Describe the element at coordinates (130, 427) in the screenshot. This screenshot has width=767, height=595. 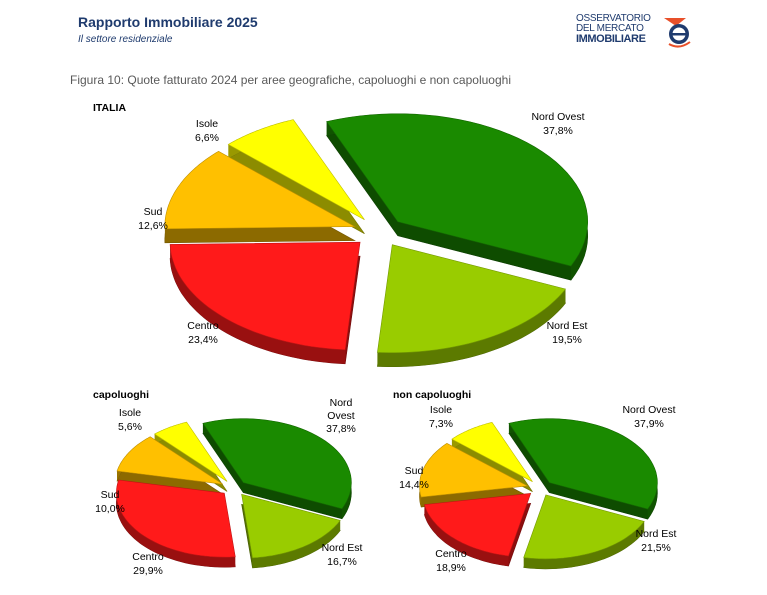
I see `pie-value-isole: 5,6%` at that location.